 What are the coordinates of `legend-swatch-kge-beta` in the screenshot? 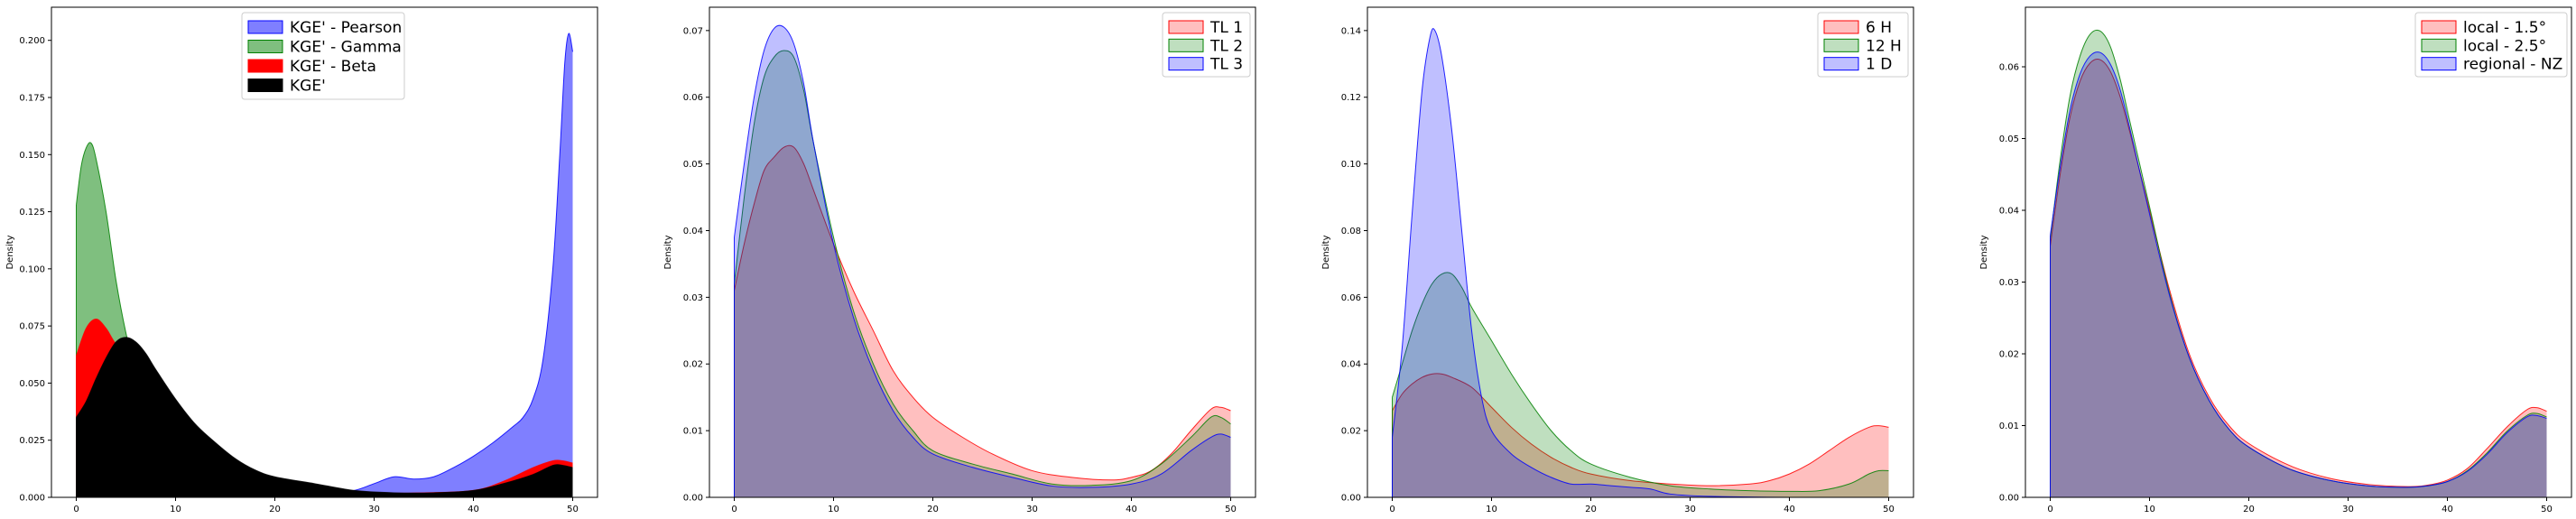 It's located at (265, 66).